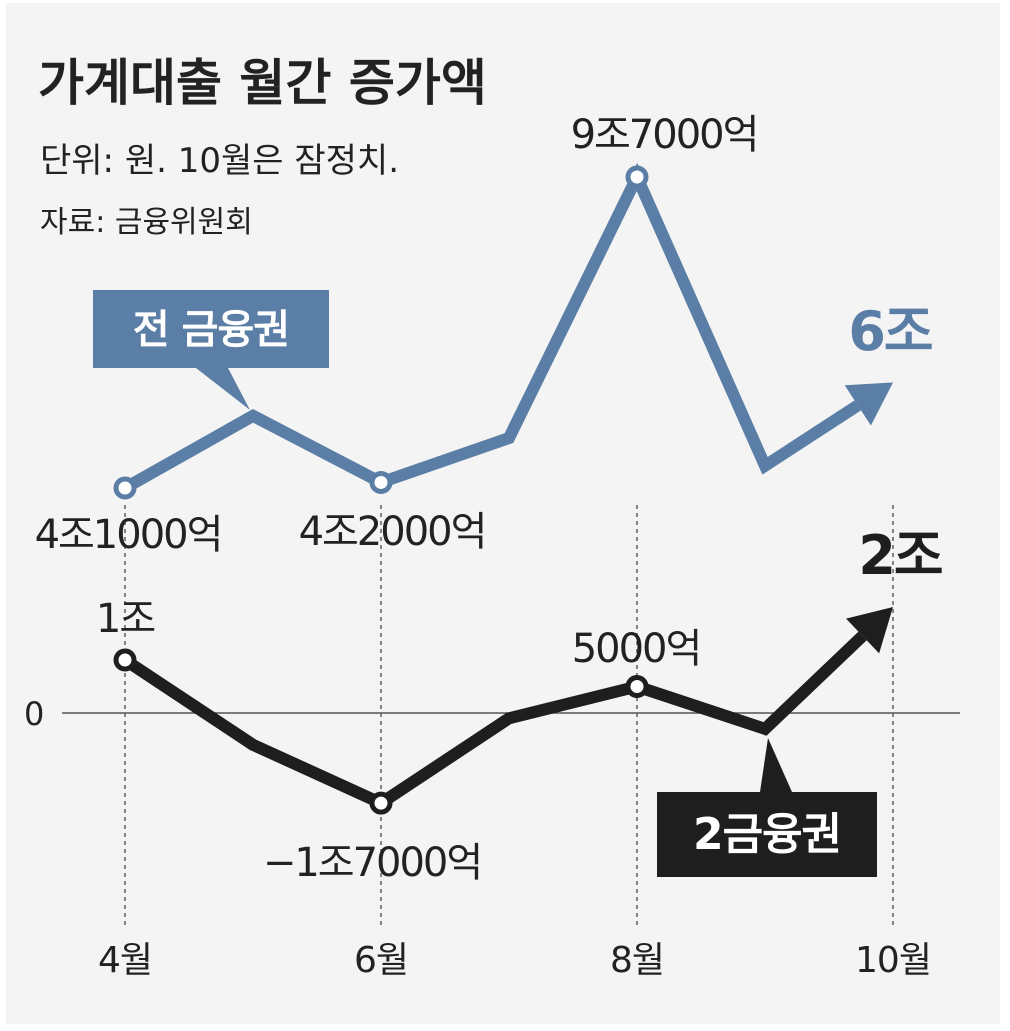 The height and width of the screenshot is (1031, 1010). What do you see at coordinates (664, 135) in the screenshot?
I see `value-label: 9조7000억` at bounding box center [664, 135].